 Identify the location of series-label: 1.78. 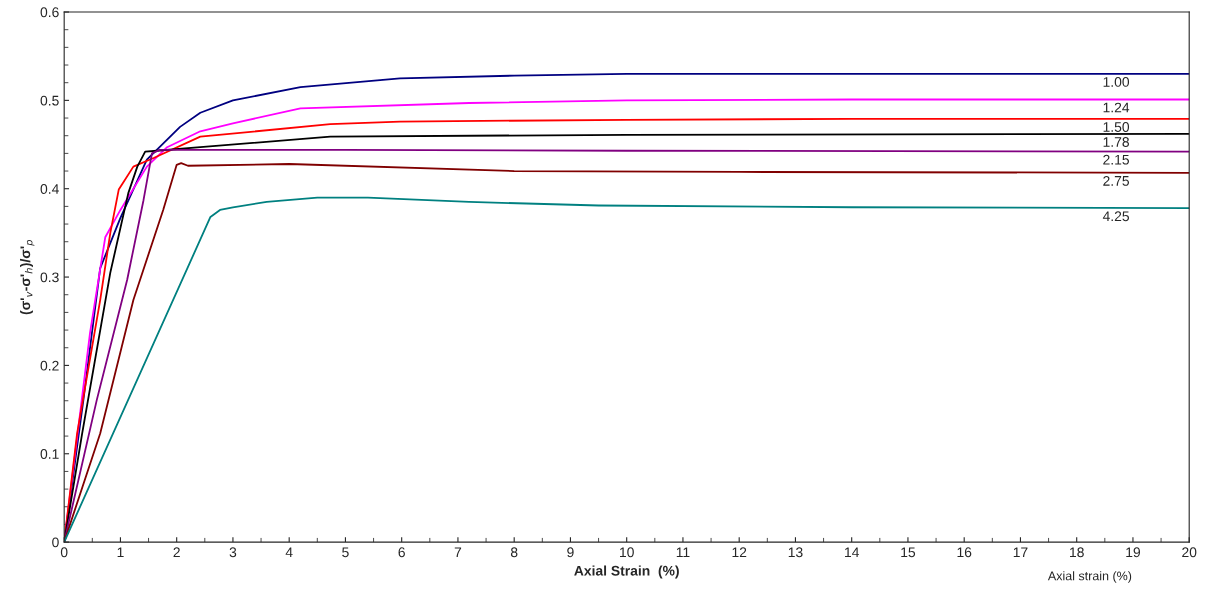
(1116, 142).